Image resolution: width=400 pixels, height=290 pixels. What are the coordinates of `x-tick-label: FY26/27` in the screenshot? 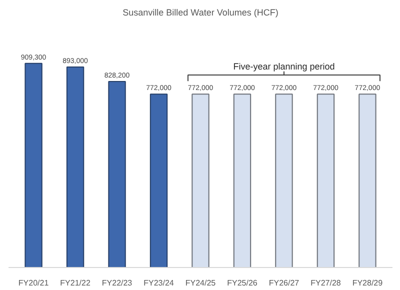 It's located at (284, 283).